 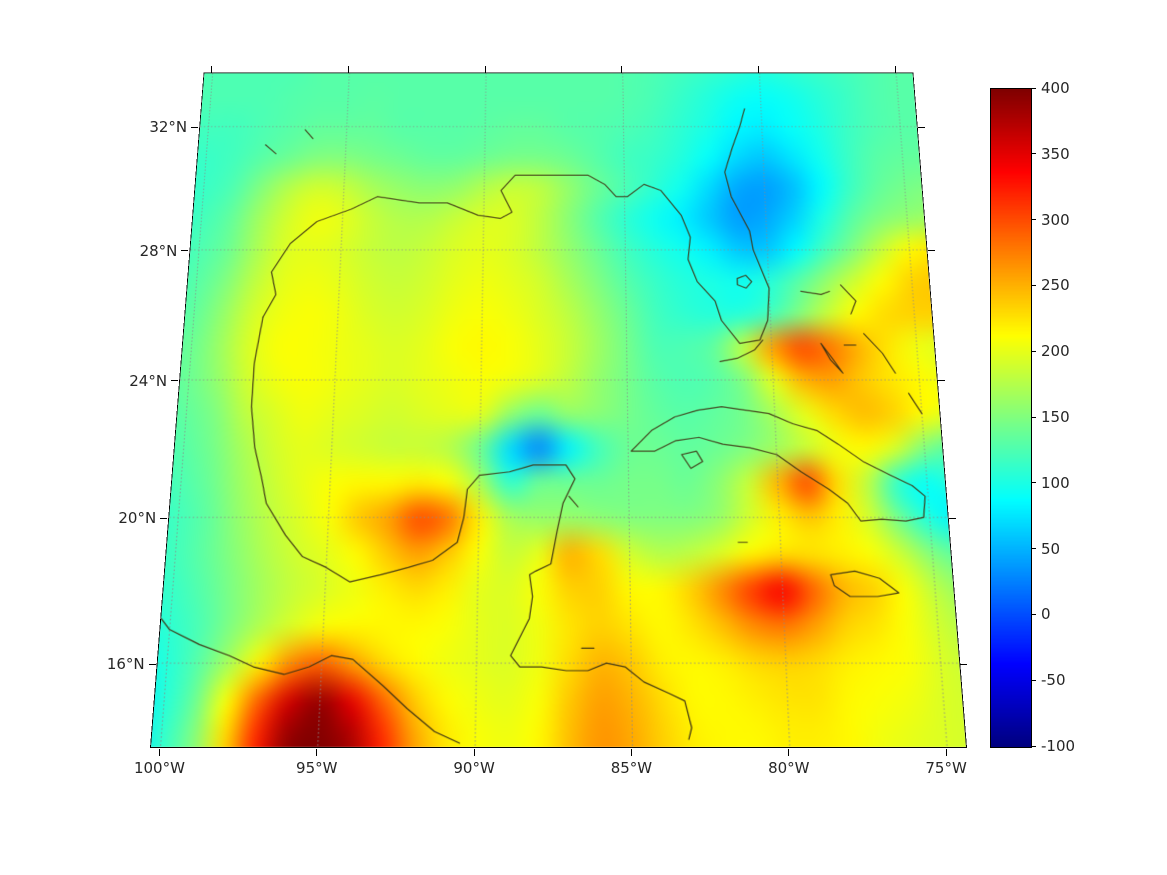 What do you see at coordinates (946, 768) in the screenshot?
I see `x-tick-label: 75°W` at bounding box center [946, 768].